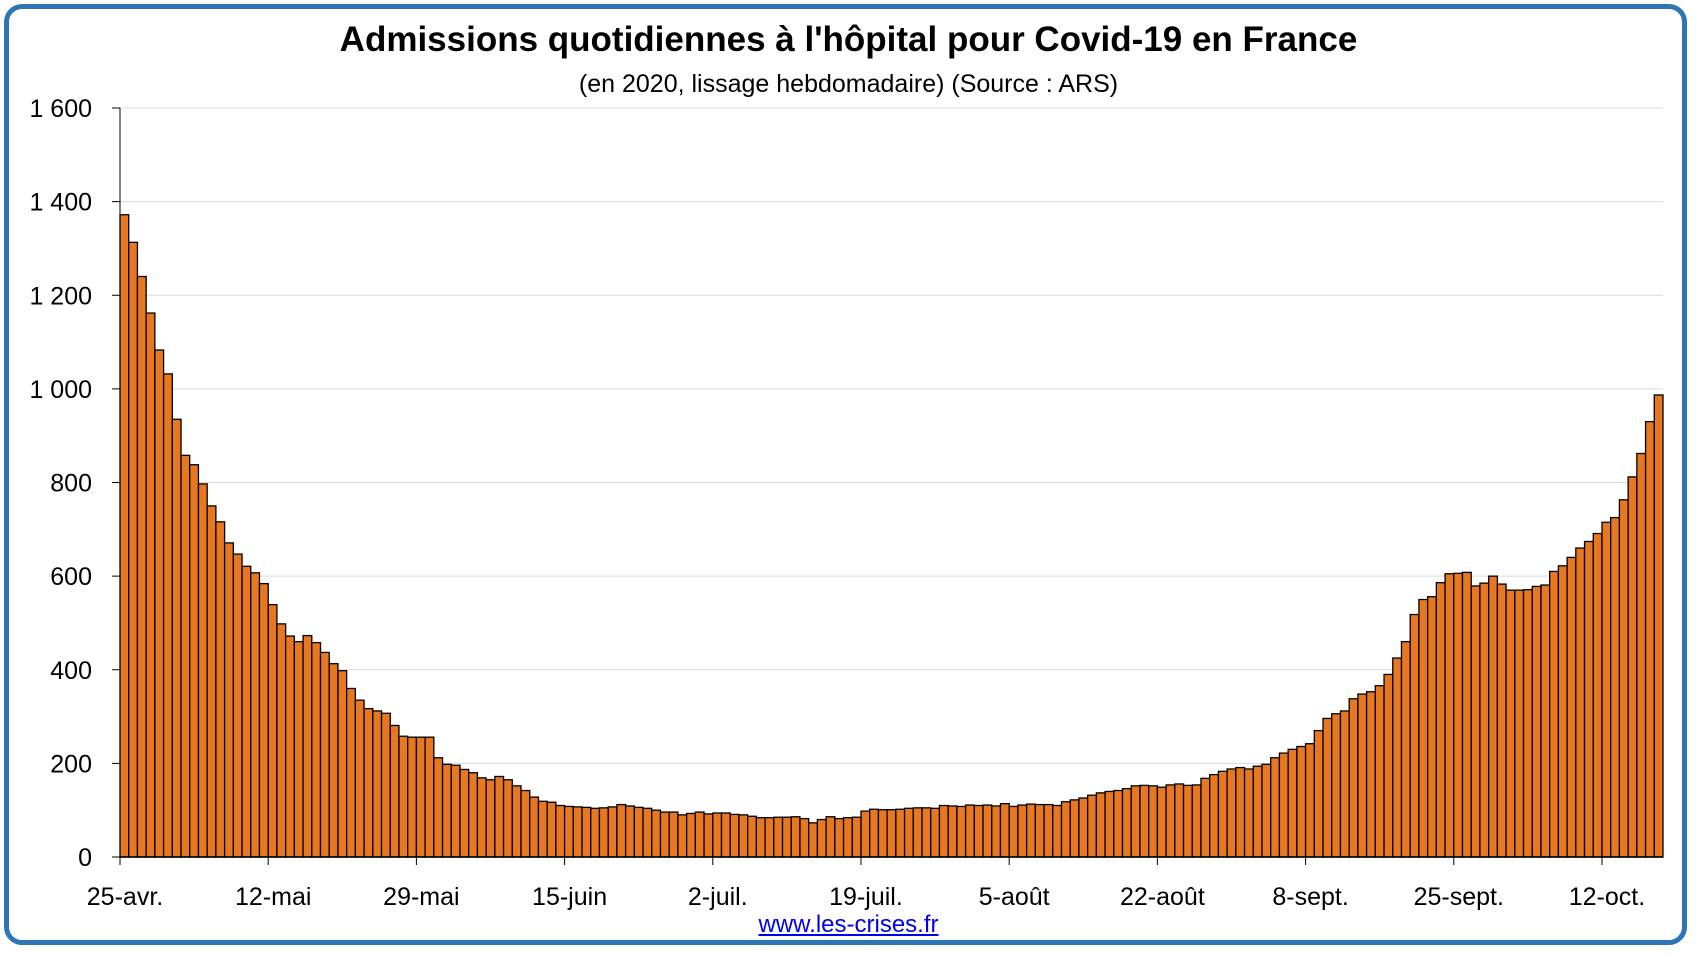  Describe the element at coordinates (848, 924) in the screenshot. I see `source-link: www.les-crises.fr` at that location.